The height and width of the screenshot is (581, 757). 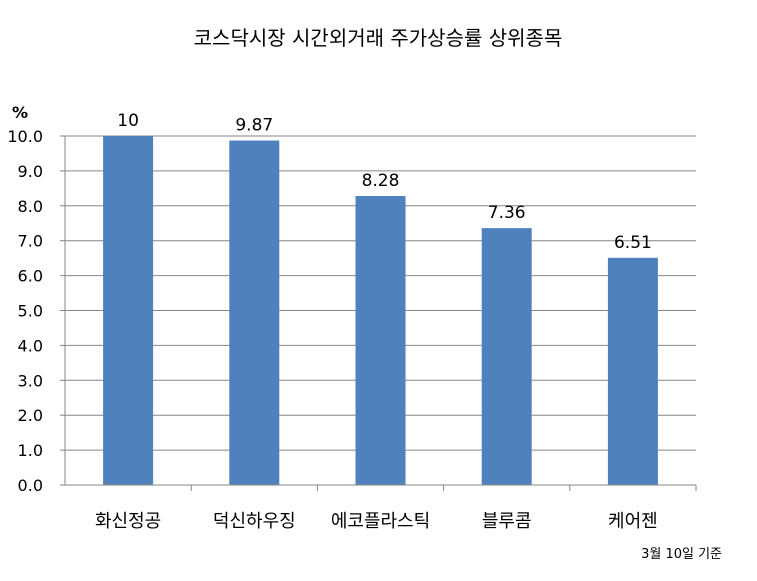 I want to click on data-label: 6.51, so click(x=633, y=243).